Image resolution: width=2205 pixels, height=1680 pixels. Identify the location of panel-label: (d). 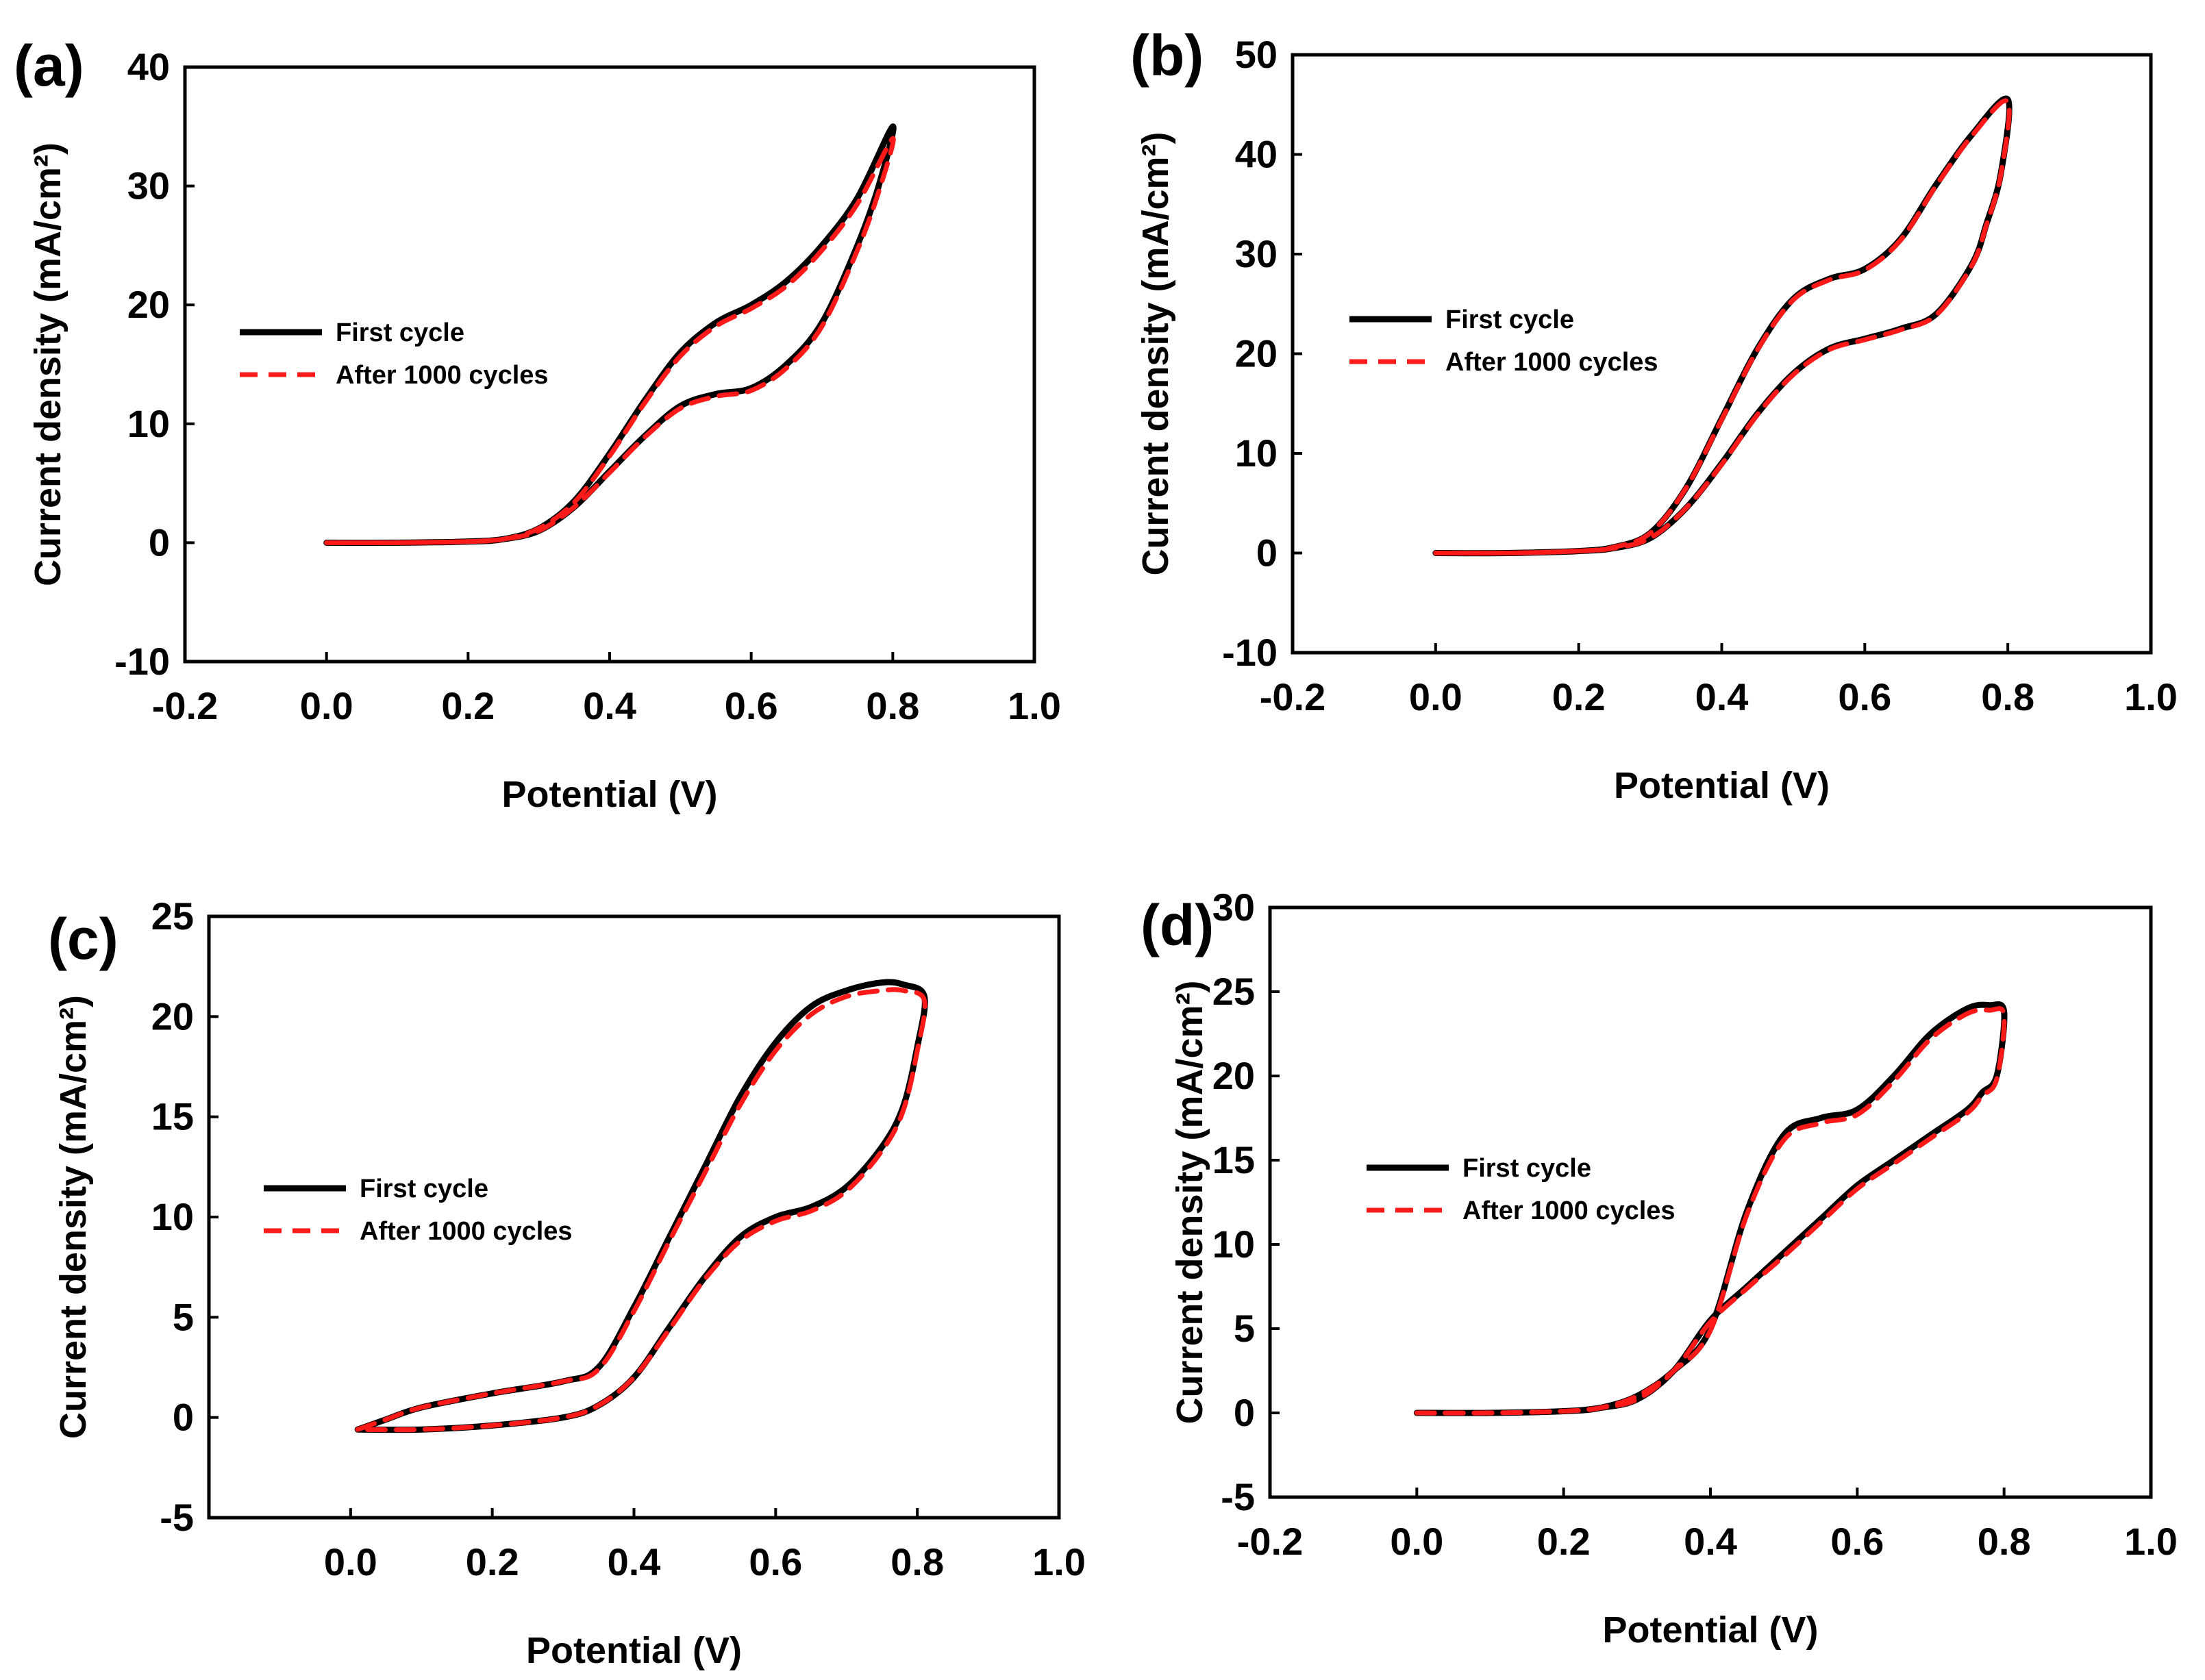
(1178, 925).